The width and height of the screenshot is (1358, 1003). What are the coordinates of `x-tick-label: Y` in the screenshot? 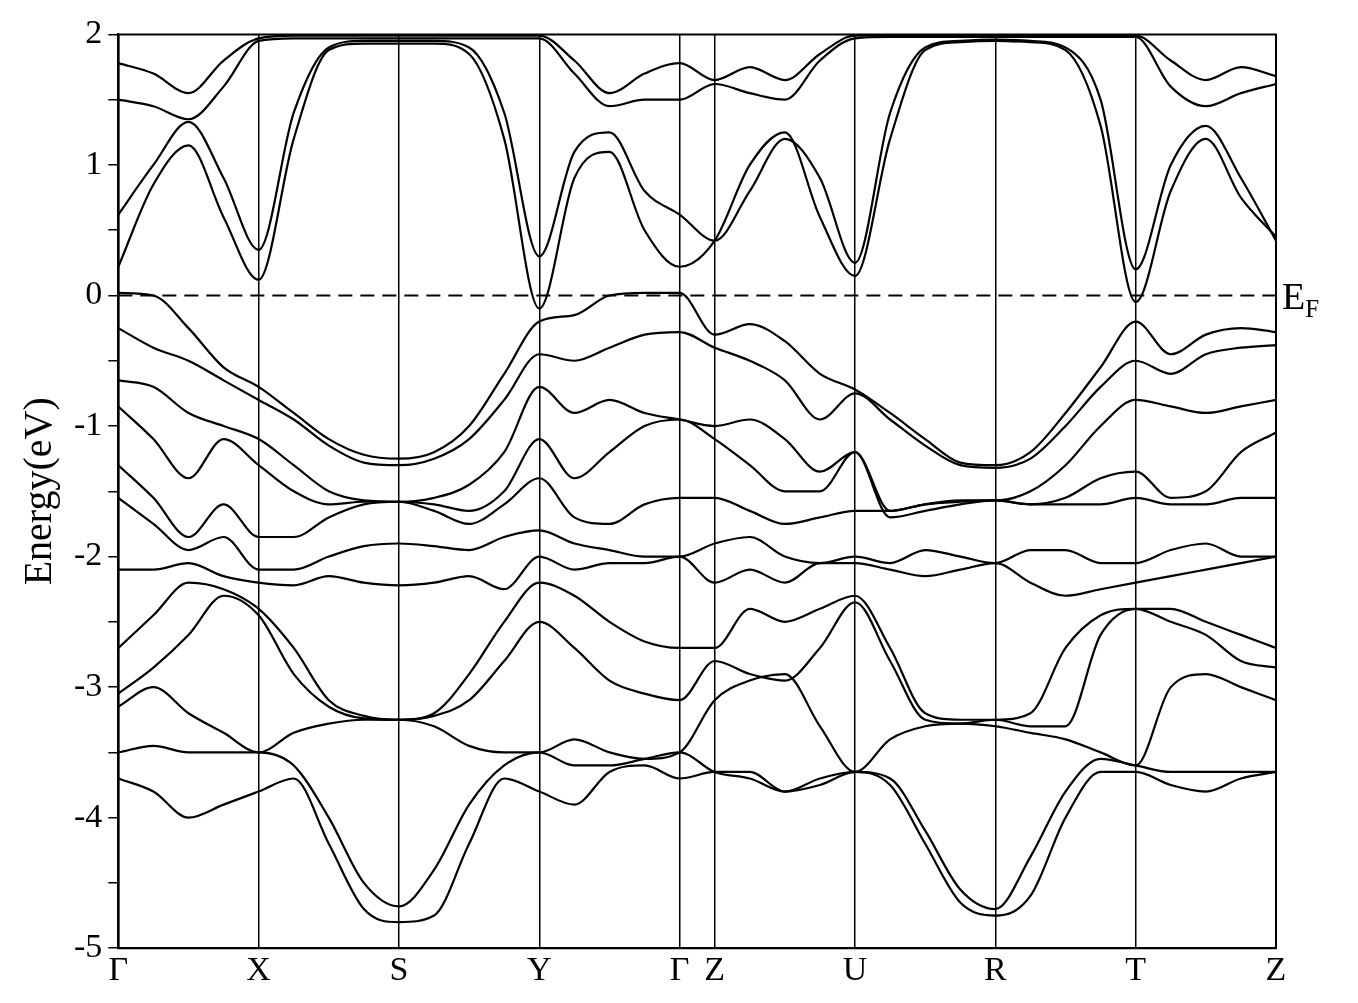 It's located at (539, 968).